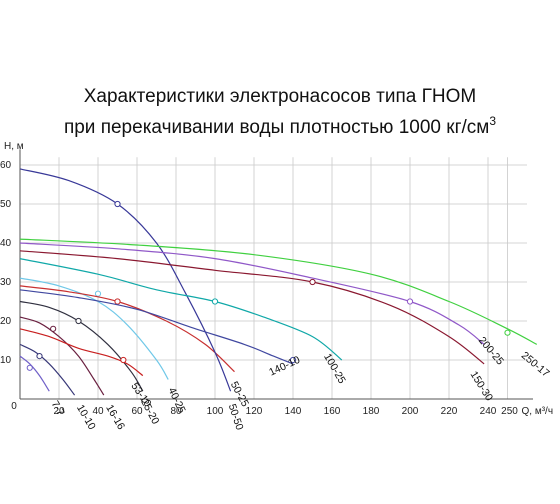  I want to click on curve-label-140-10: 140-10, so click(284, 366).